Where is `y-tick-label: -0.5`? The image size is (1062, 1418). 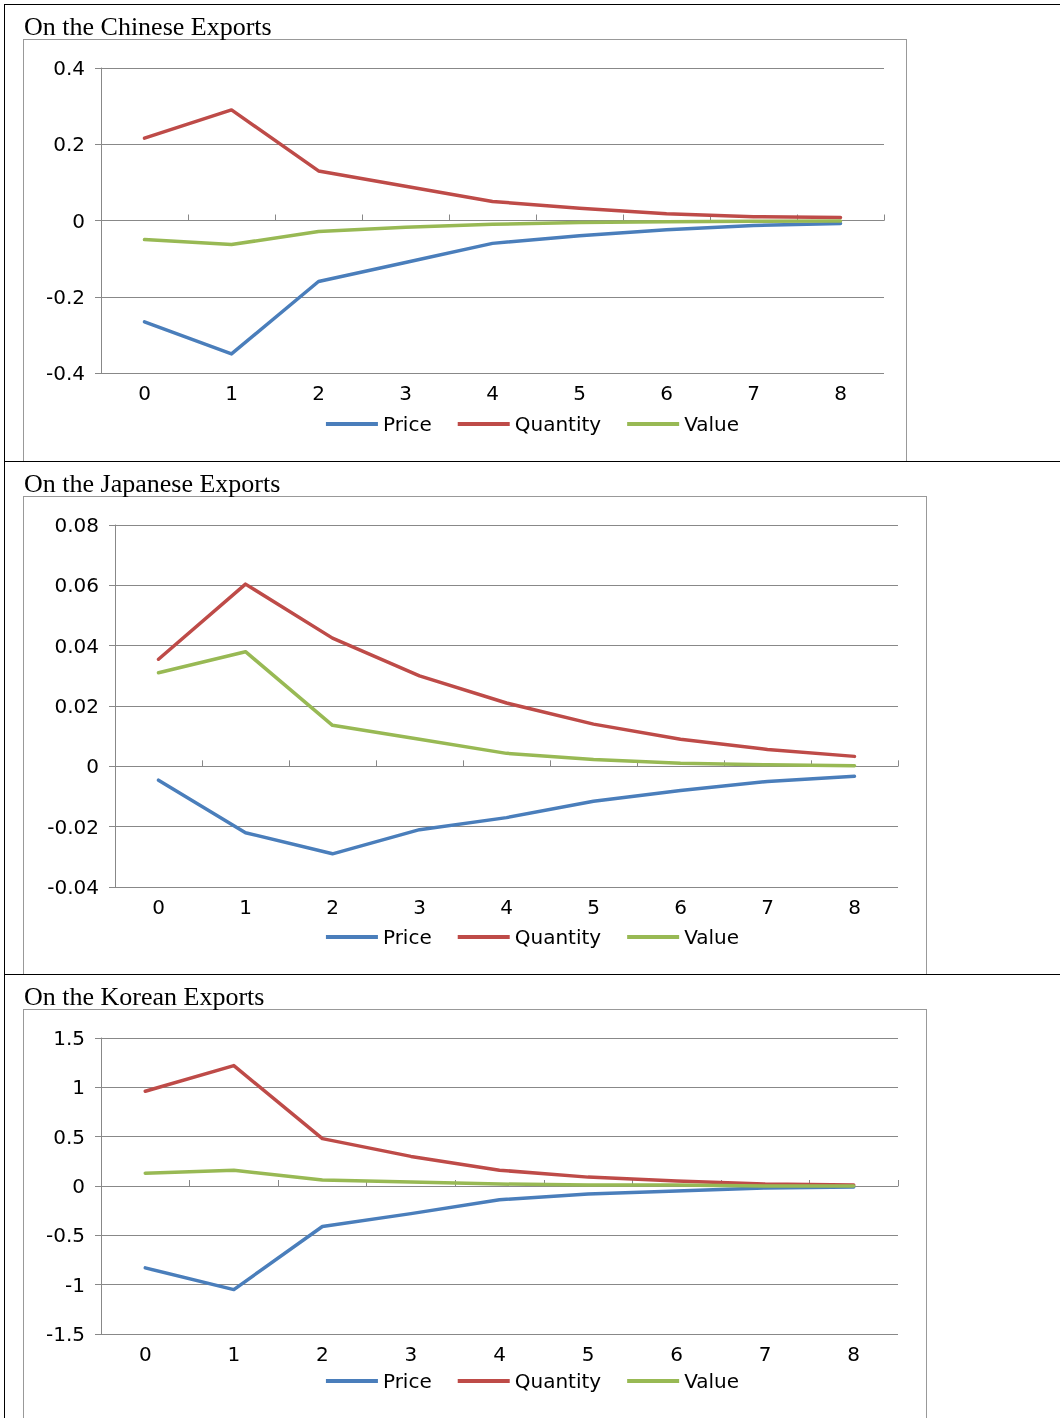
y-tick-label: -0.5 is located at coordinates (65, 1235).